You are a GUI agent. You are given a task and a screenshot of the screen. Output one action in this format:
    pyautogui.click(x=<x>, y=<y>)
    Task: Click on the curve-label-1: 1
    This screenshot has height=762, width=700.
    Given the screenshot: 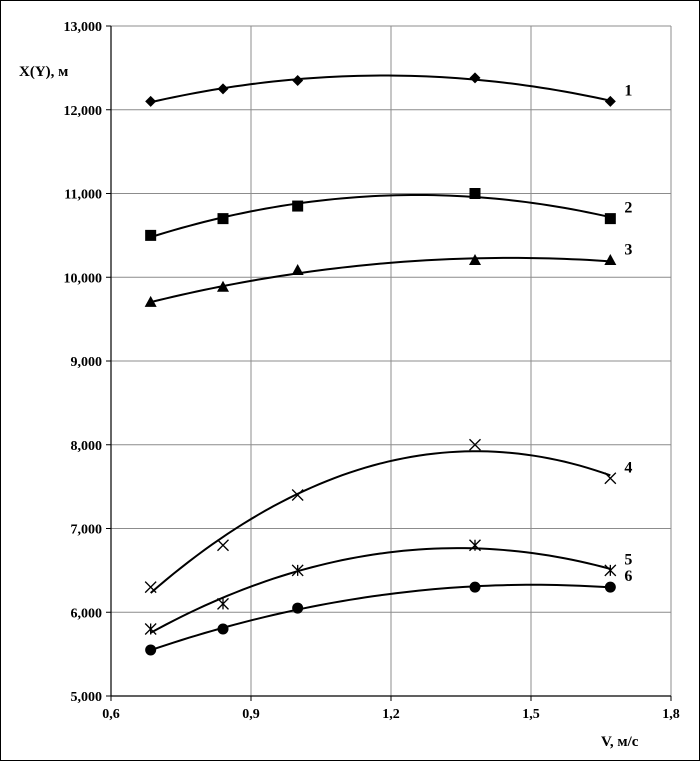 What is the action you would take?
    pyautogui.click(x=628, y=90)
    